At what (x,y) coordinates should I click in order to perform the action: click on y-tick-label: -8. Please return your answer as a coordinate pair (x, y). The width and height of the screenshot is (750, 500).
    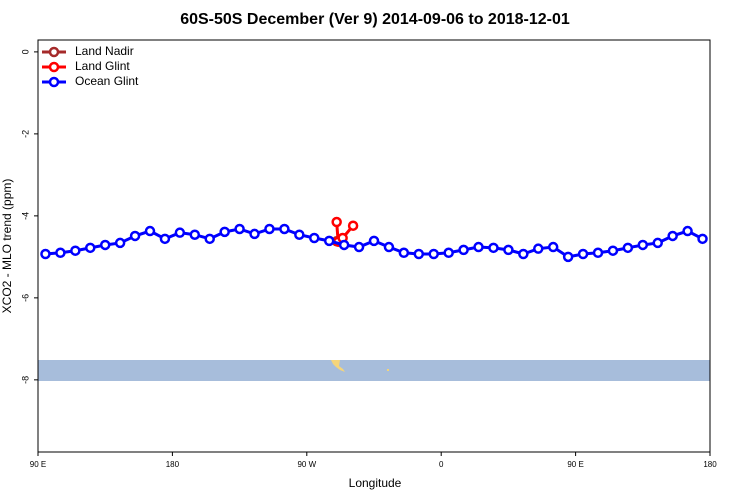
    Looking at the image, I should click on (25, 380).